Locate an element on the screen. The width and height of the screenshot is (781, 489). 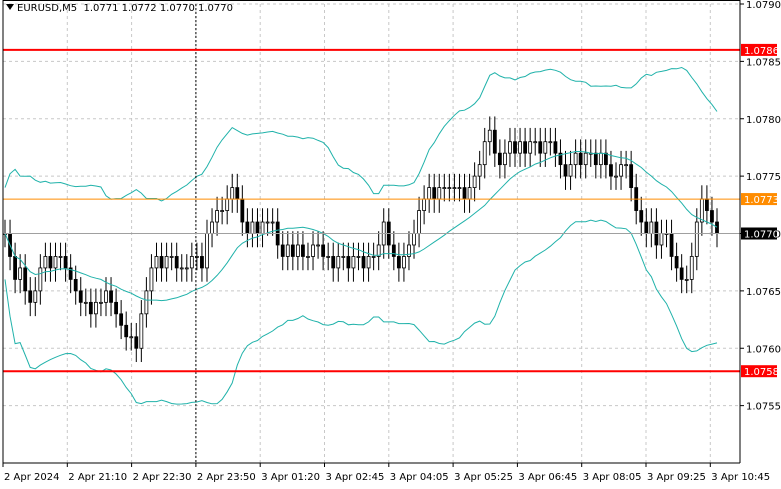
collapse-arrow-icon is located at coordinates (10, 7).